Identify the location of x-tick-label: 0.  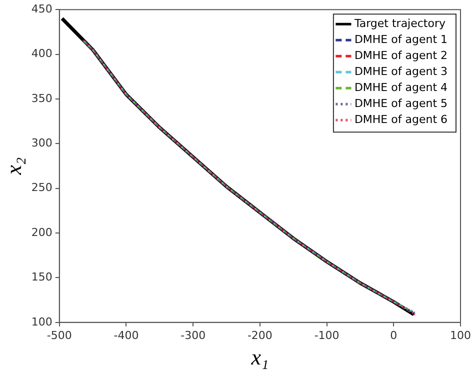
(394, 335).